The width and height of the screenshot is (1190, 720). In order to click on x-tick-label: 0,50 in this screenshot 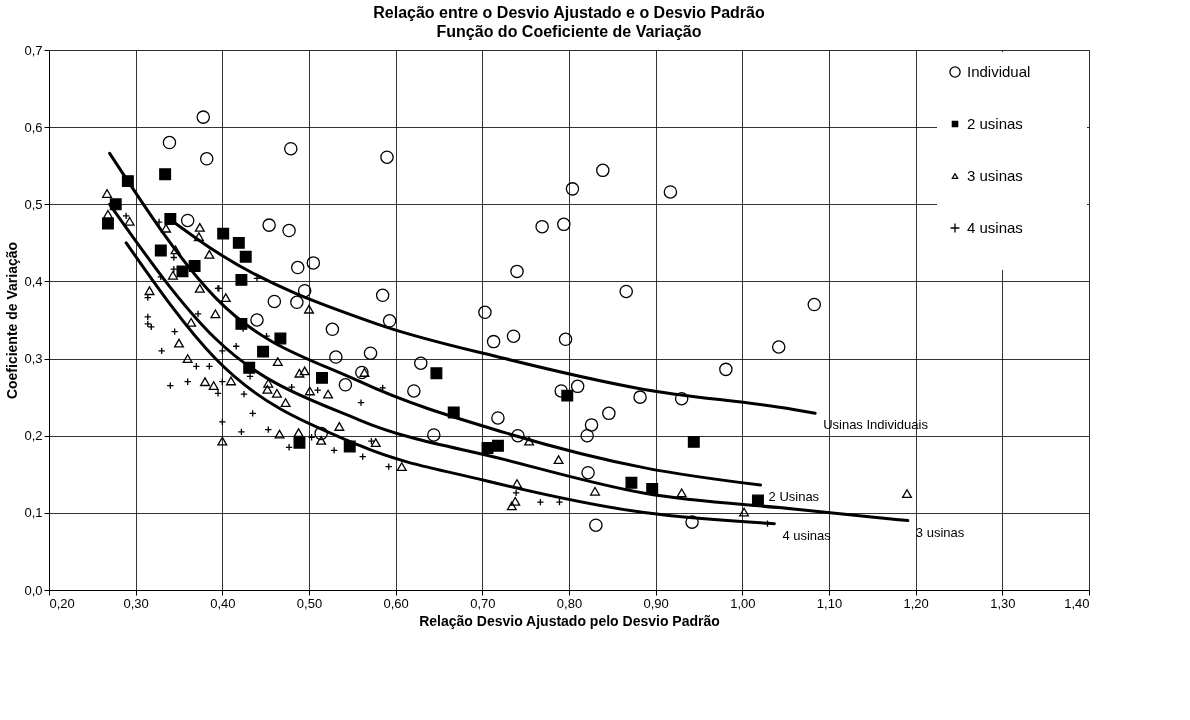, I will do `click(309, 603)`.